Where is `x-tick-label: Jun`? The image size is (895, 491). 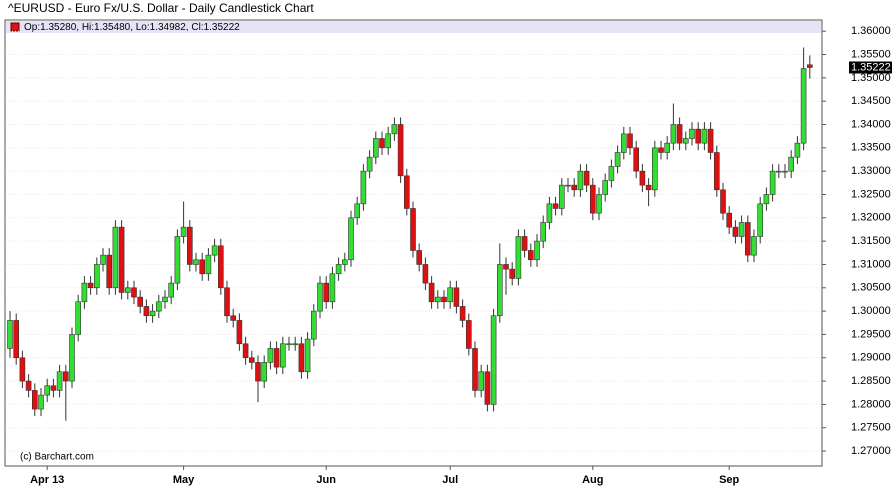
x-tick-label: Jun is located at coordinates (326, 480).